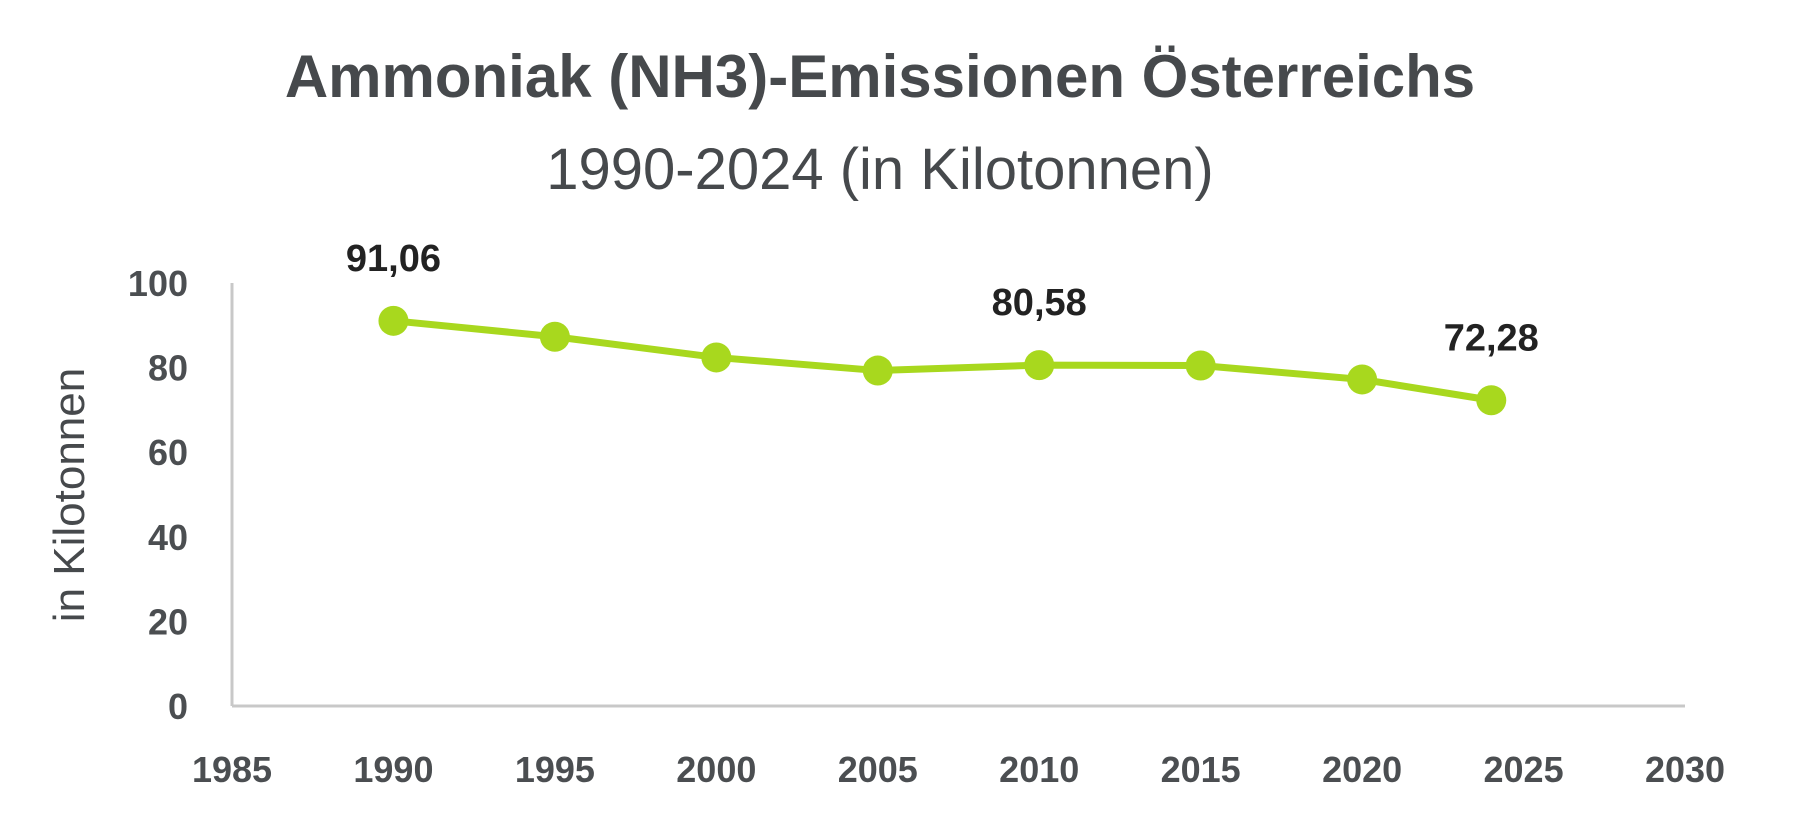  I want to click on y-tick-label: 0, so click(178, 706).